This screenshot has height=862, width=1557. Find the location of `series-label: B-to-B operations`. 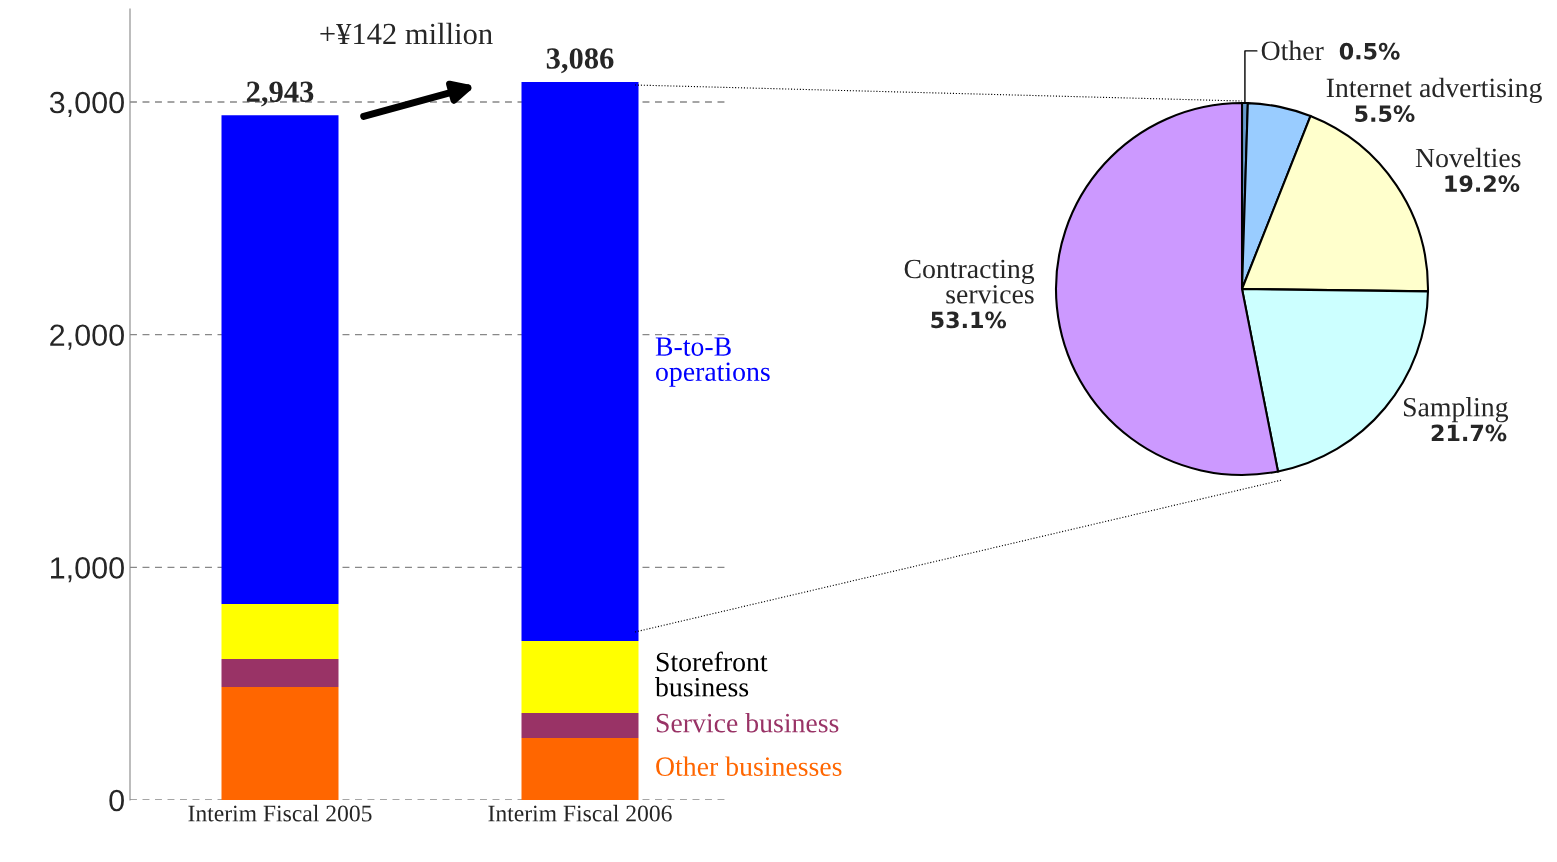

series-label: B-to-B operations is located at coordinates (712, 362).